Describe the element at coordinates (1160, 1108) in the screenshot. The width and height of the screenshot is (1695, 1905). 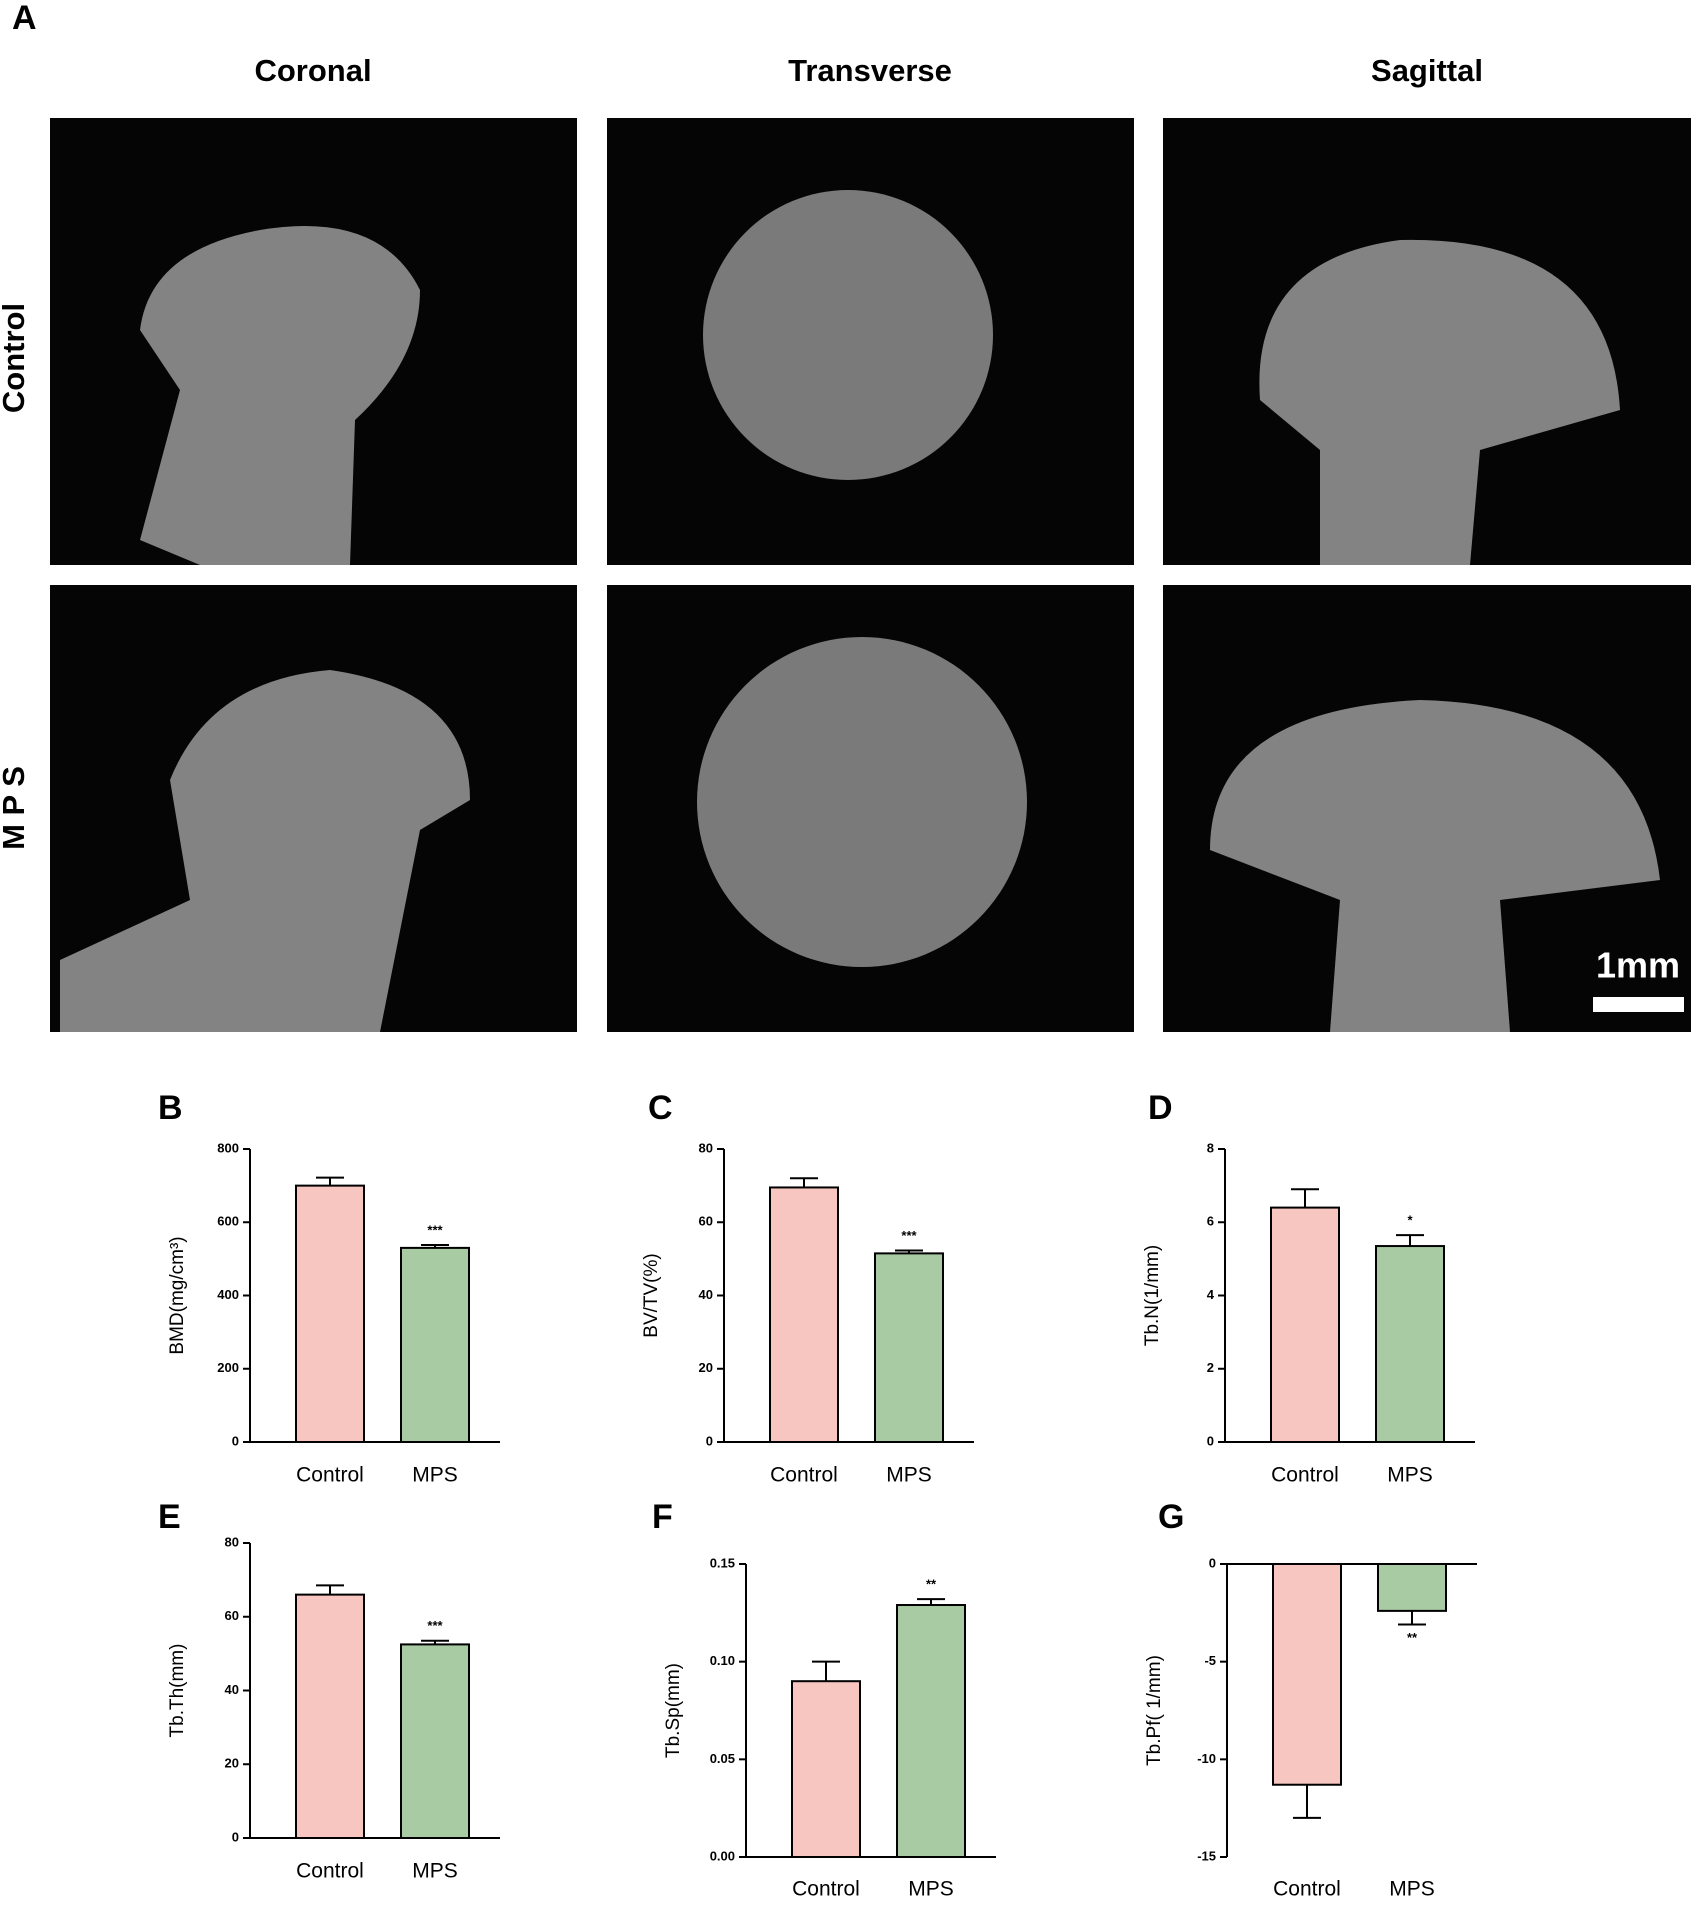
I see `panel-label: D` at that location.